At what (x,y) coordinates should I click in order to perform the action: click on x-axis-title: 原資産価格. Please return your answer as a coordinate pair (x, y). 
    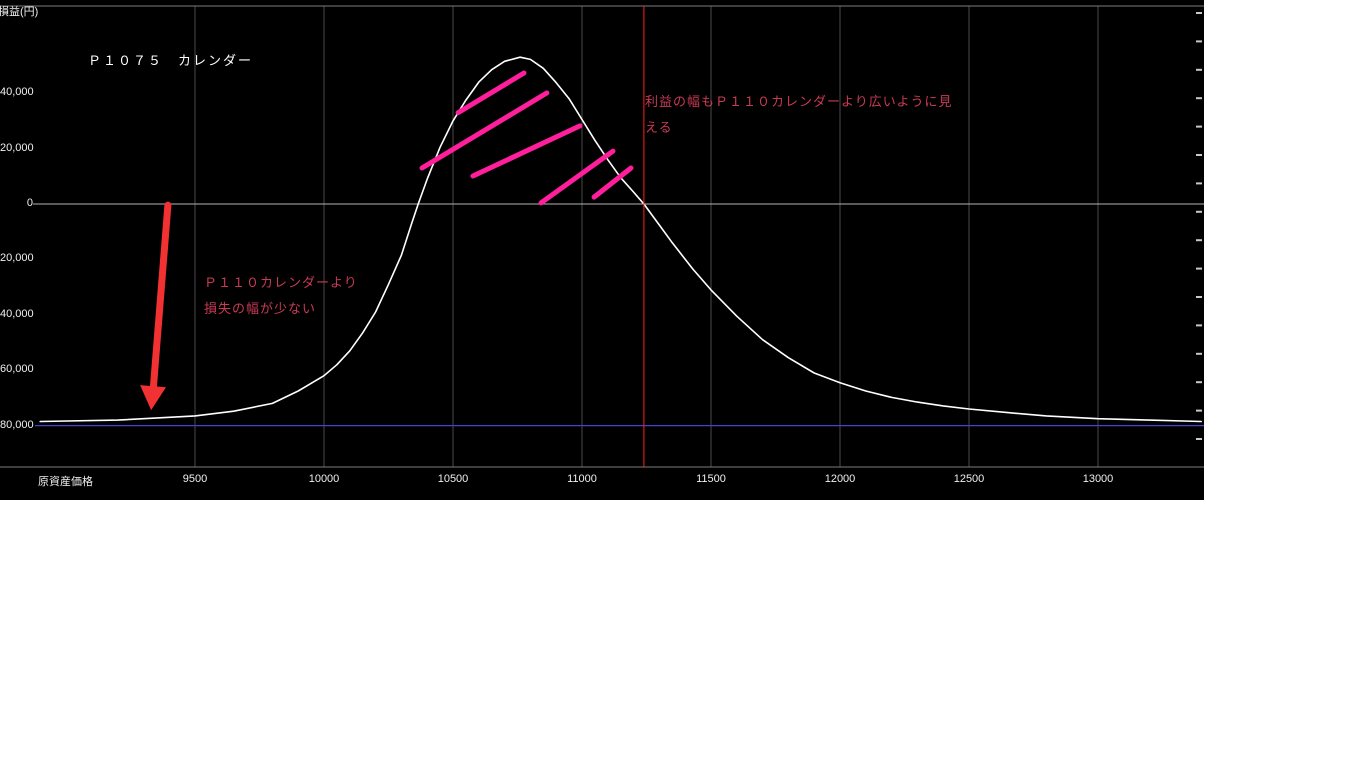
    Looking at the image, I should click on (65, 482).